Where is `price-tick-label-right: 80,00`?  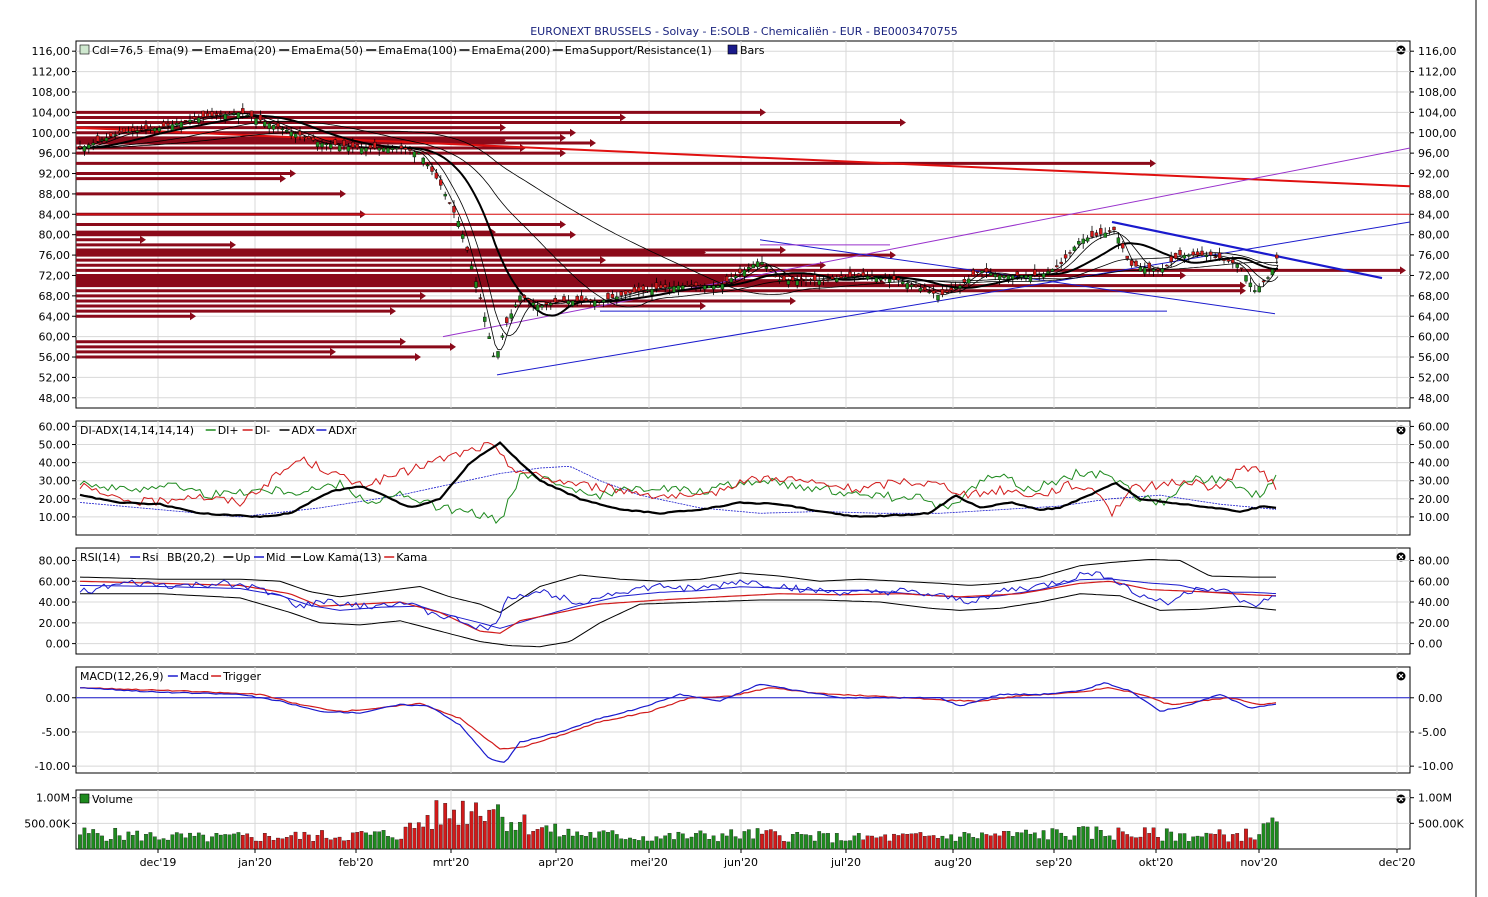
price-tick-label-right: 80,00 is located at coordinates (1434, 235).